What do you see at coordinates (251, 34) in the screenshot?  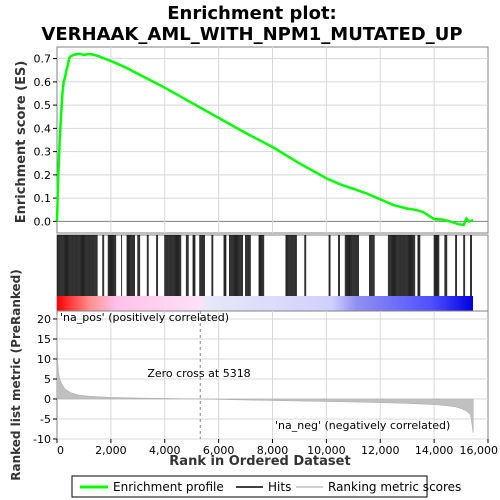 I see `chart-title-line2: VERHAAK_AML_WITH_NPM1_MUTATED_UP` at bounding box center [251, 34].